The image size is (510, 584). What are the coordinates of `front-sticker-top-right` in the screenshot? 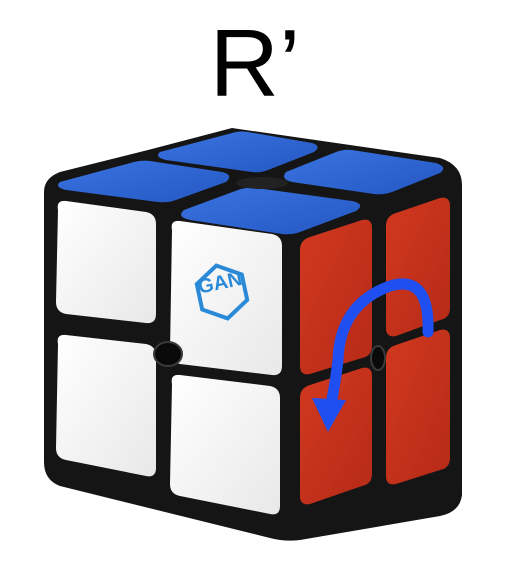 It's located at (226, 298).